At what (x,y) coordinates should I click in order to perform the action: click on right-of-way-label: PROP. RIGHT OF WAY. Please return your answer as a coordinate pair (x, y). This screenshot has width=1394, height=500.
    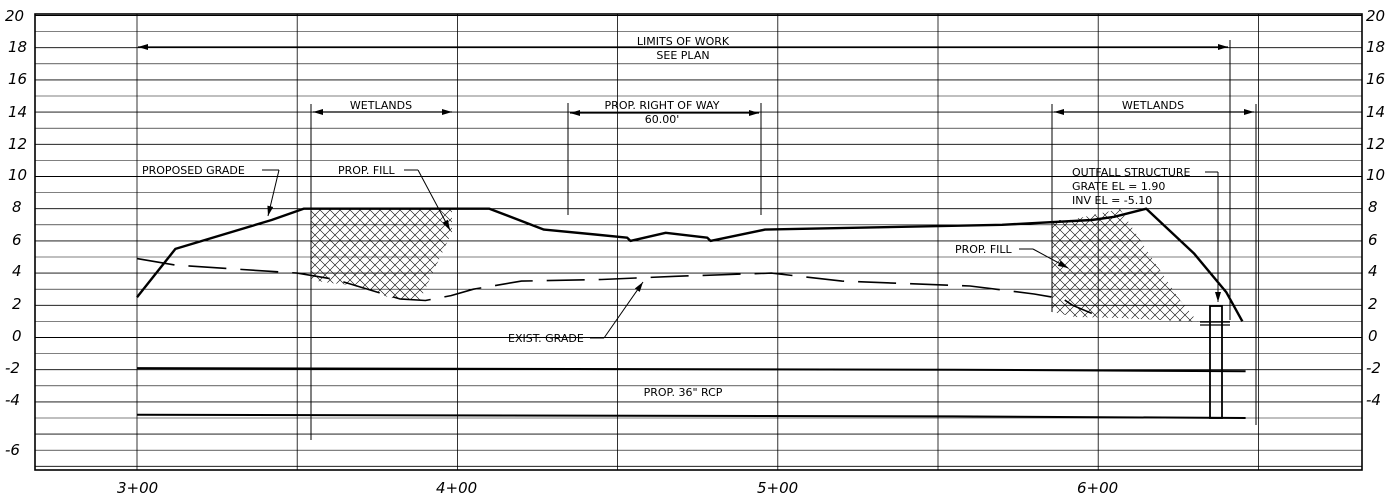
    Looking at the image, I should click on (662, 105).